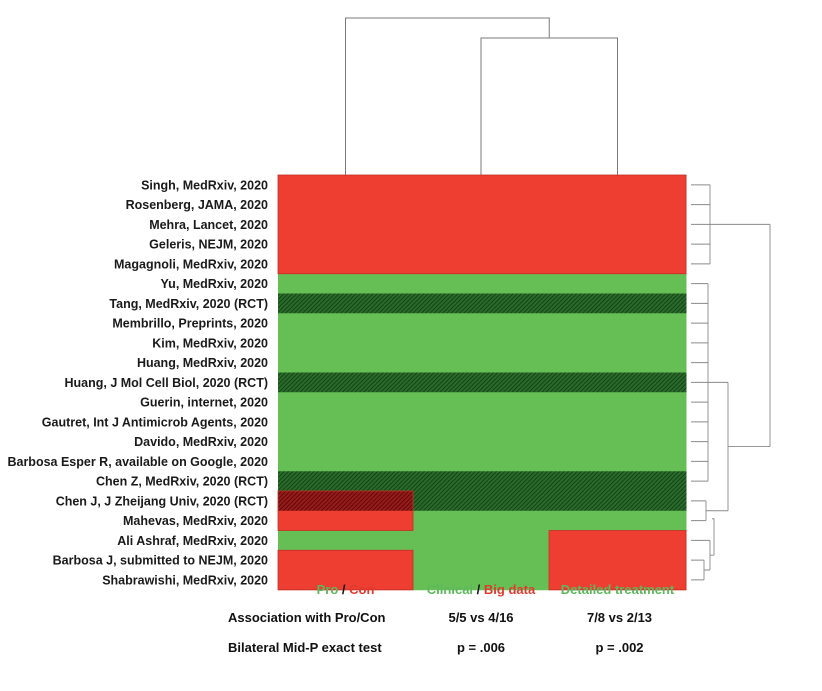  What do you see at coordinates (204, 185) in the screenshot?
I see `row-label: Singh, MedRxiv, 2020` at bounding box center [204, 185].